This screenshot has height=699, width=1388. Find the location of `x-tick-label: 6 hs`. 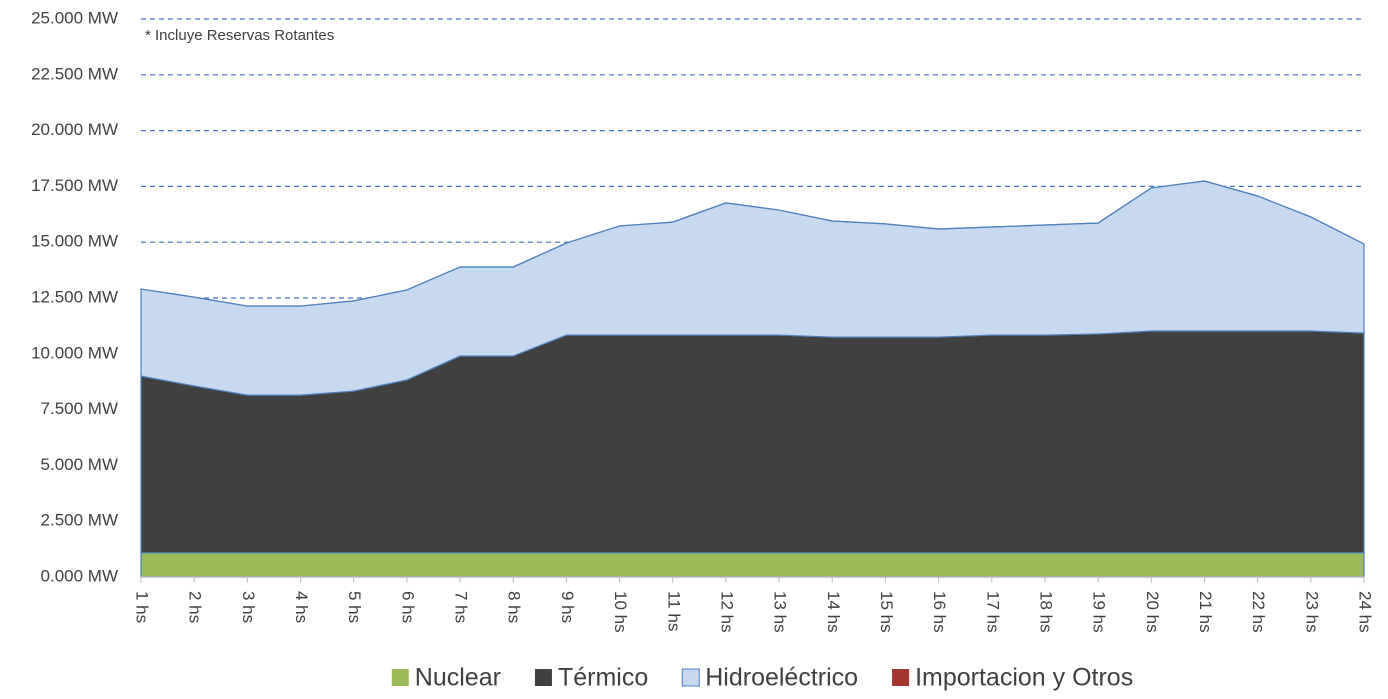

x-tick-label: 6 hs is located at coordinates (407, 607).